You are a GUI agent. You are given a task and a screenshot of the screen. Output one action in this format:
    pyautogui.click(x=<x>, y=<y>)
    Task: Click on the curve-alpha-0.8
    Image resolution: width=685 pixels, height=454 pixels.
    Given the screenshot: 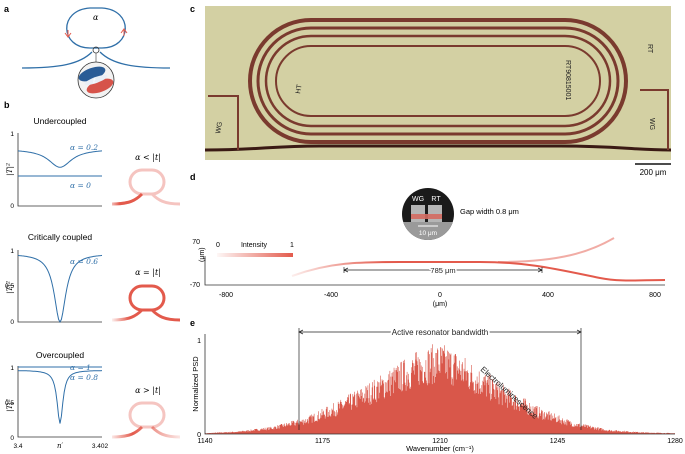 What is the action you would take?
    pyautogui.click(x=60, y=397)
    